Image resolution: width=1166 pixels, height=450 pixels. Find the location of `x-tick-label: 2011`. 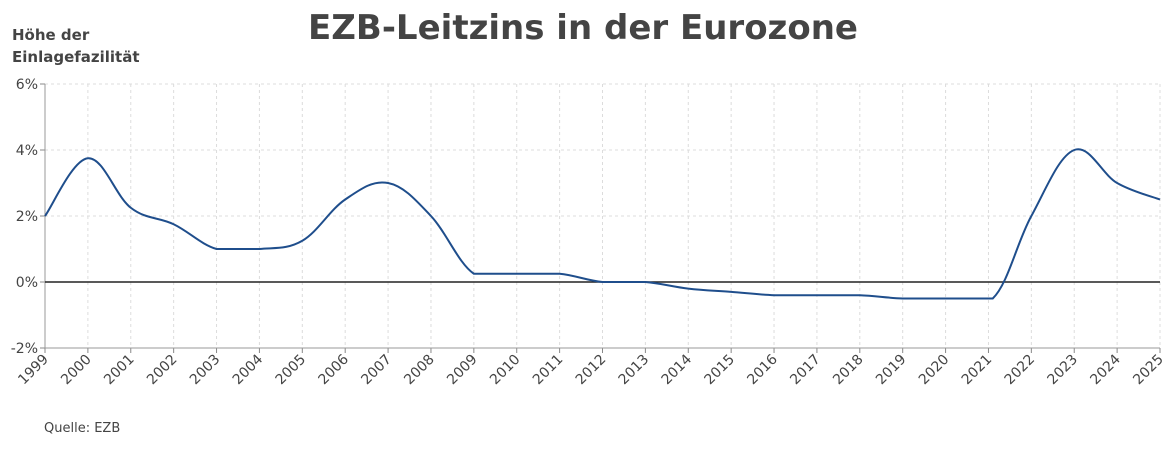

x-tick-label: 2011 is located at coordinates (548, 370).